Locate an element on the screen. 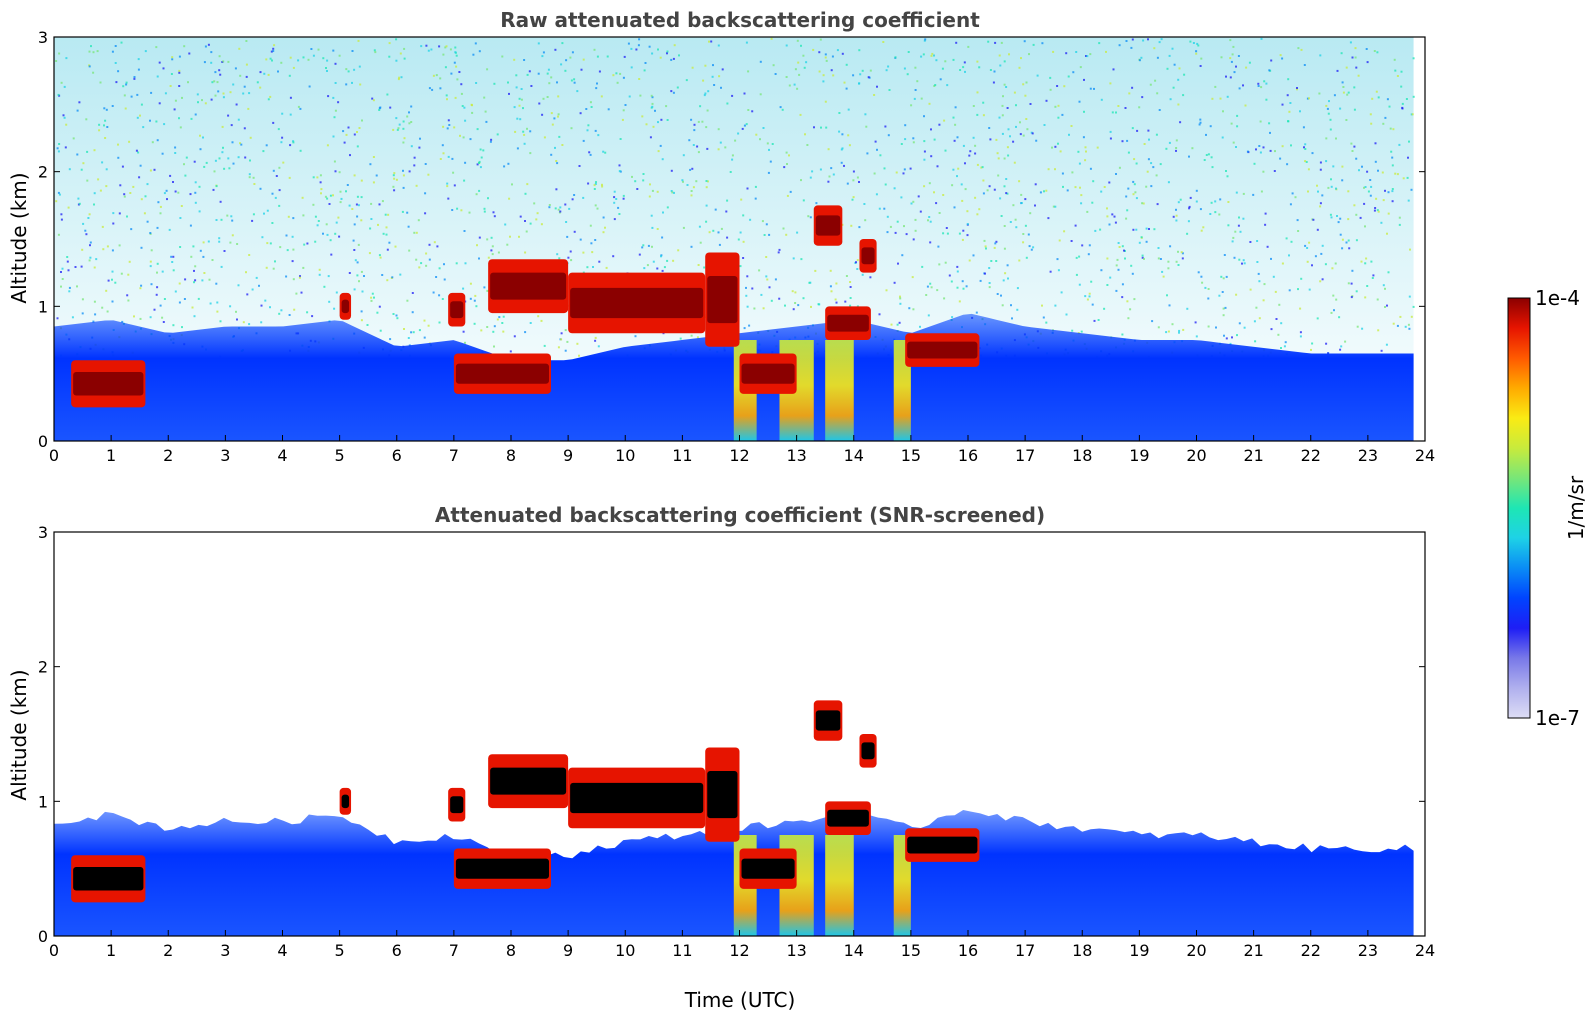 Image resolution: width=1595 pixels, height=1020 pixels. colorbar-unit-label: 1/m/sr is located at coordinates (1576, 507).